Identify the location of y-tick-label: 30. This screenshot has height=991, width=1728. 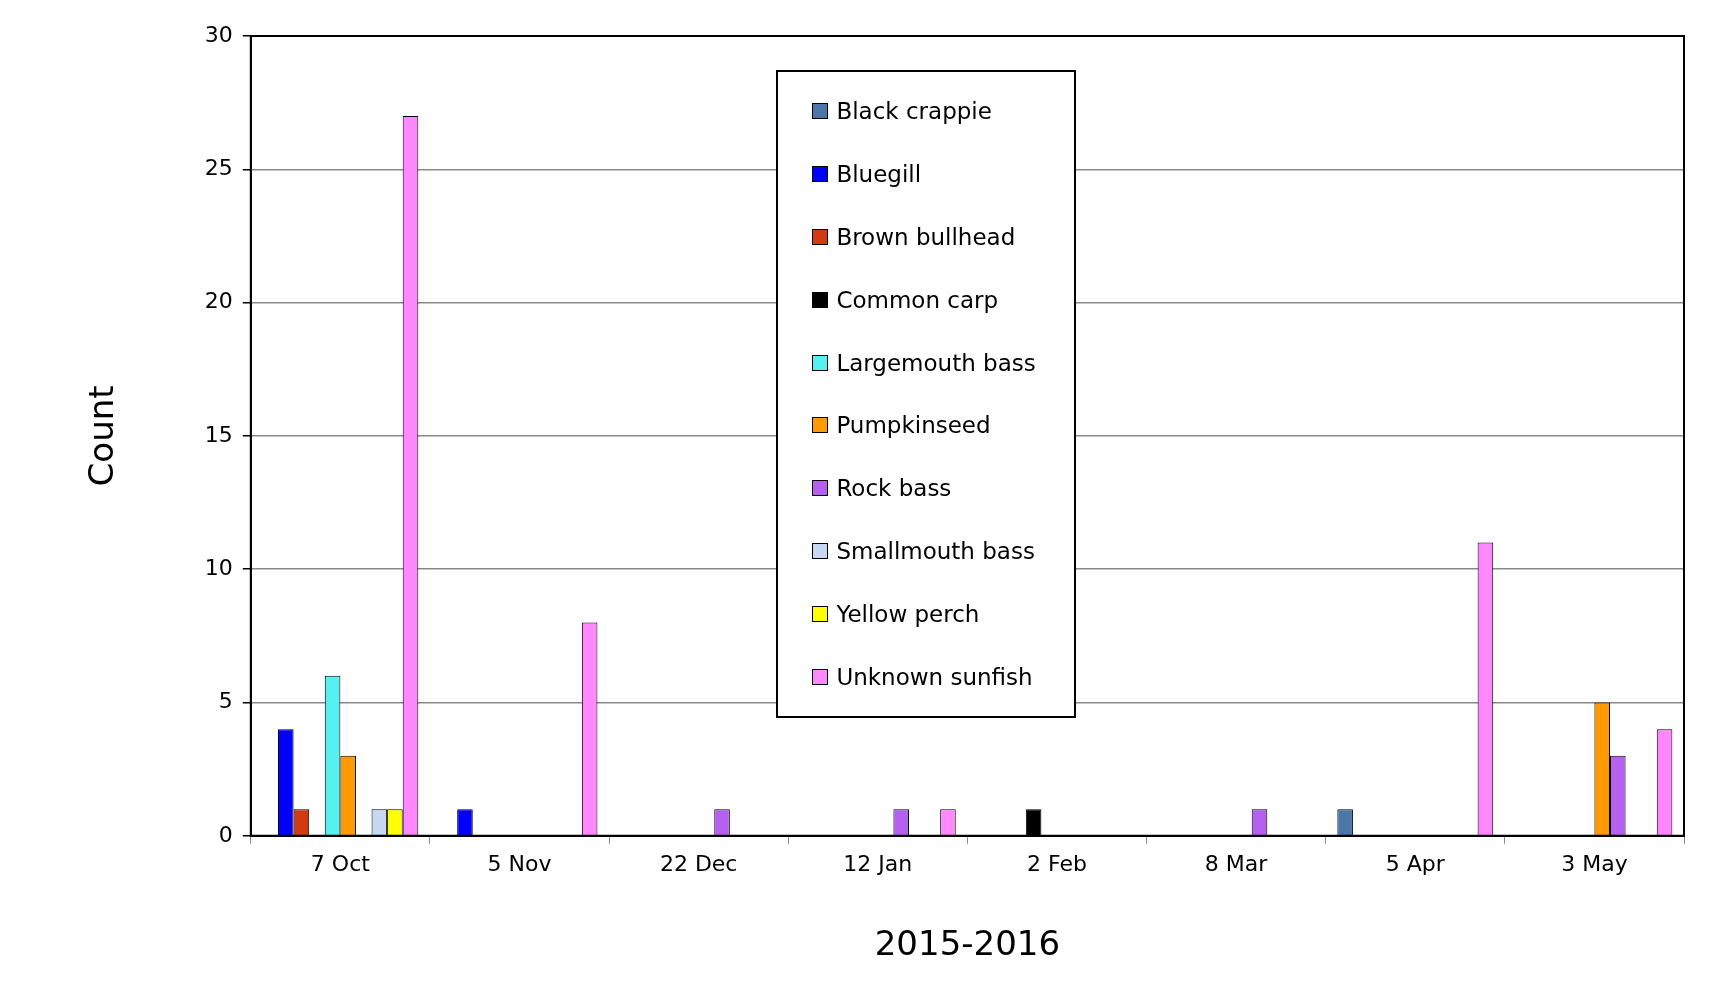
(218, 34).